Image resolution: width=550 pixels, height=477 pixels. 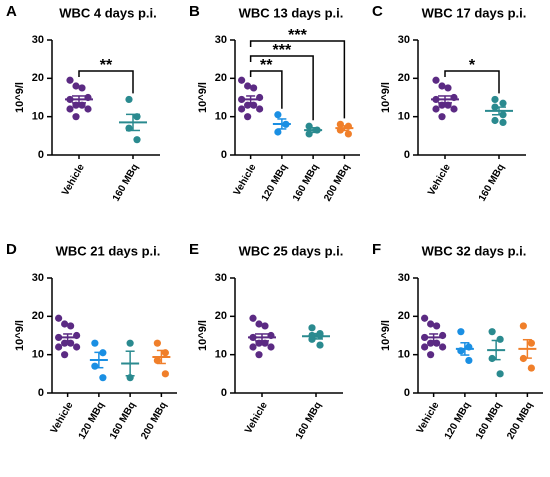 What do you see at coordinates (11, 249) in the screenshot?
I see `panel-letter: D` at bounding box center [11, 249].